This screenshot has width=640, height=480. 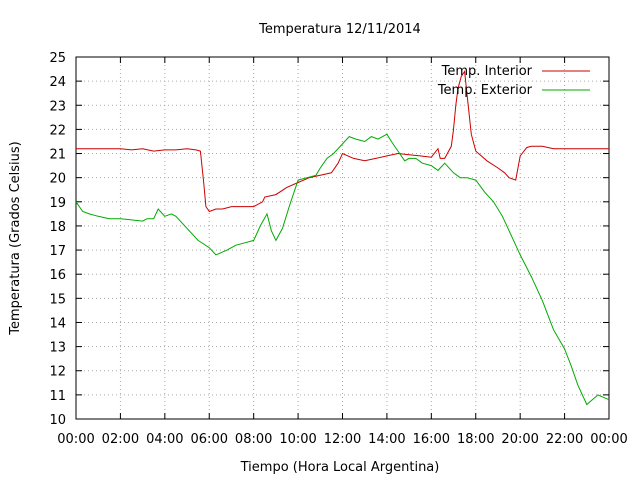 What do you see at coordinates (487, 71) in the screenshot?
I see `legend-label-interior: Temp. Interior` at bounding box center [487, 71].